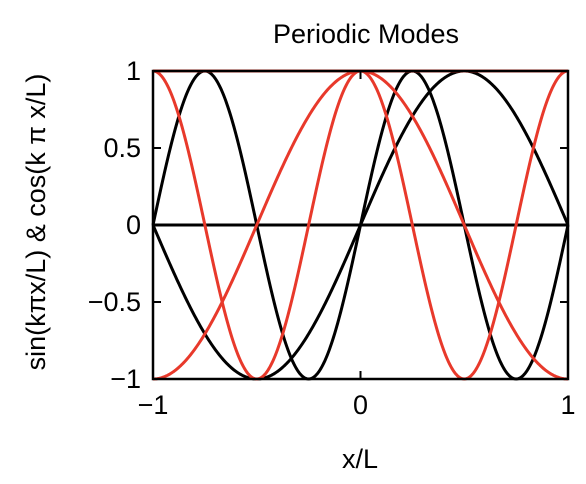 This screenshot has height=484, width=586. Describe the element at coordinates (133, 225) in the screenshot. I see `y-tick-label: 0` at that location.